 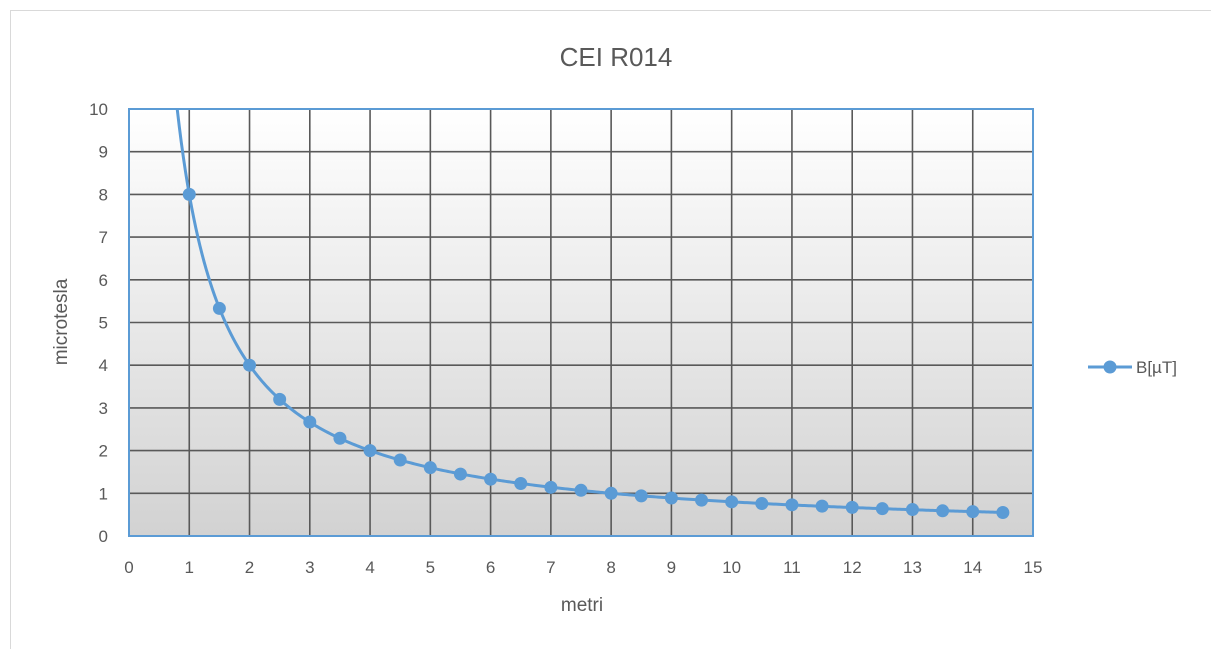 What do you see at coordinates (249, 567) in the screenshot?
I see `x-tick-label: 2` at bounding box center [249, 567].